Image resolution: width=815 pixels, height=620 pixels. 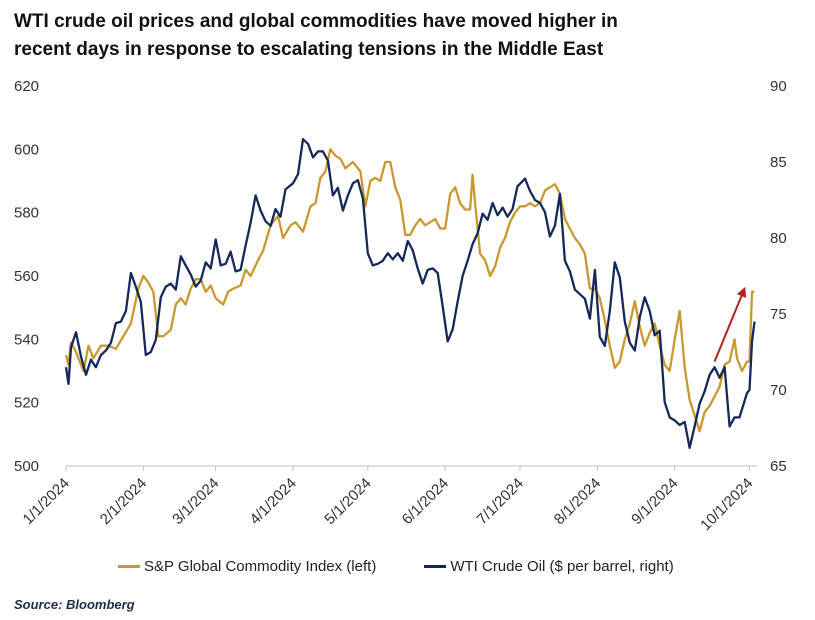 I want to click on y-right-tick-70: 70, so click(x=778, y=390).